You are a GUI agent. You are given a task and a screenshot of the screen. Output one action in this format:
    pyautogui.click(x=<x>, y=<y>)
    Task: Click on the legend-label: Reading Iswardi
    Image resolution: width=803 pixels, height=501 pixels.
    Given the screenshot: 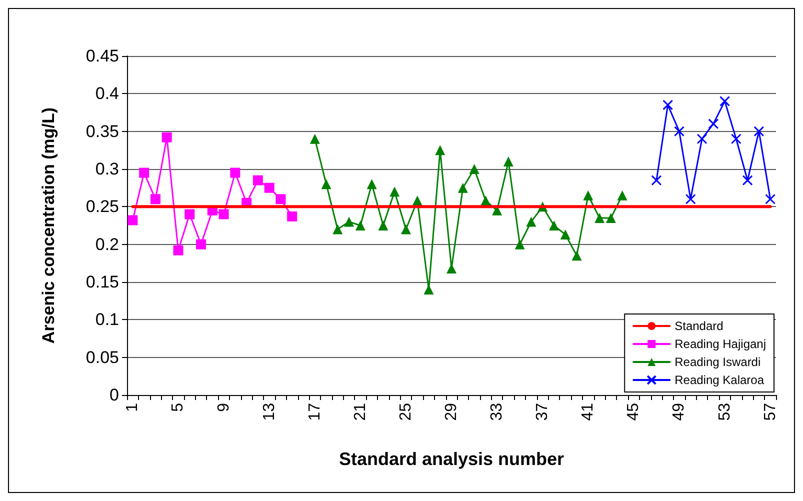 What is the action you would take?
    pyautogui.click(x=717, y=362)
    